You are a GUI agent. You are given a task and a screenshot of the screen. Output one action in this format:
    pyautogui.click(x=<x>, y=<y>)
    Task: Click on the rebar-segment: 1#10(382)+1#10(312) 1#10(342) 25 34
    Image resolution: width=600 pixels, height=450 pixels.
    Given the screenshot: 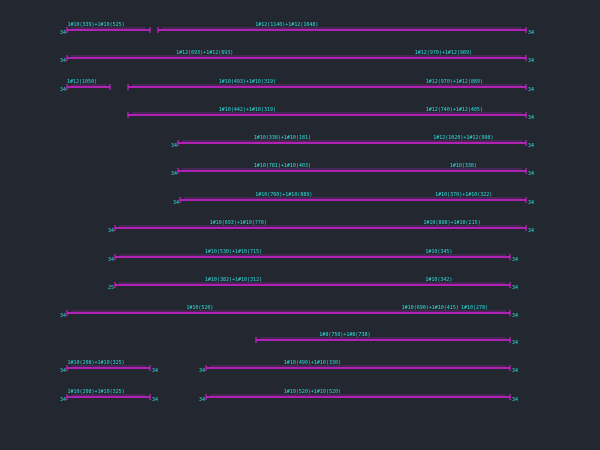 What is the action you would take?
    pyautogui.click(x=313, y=284)
    